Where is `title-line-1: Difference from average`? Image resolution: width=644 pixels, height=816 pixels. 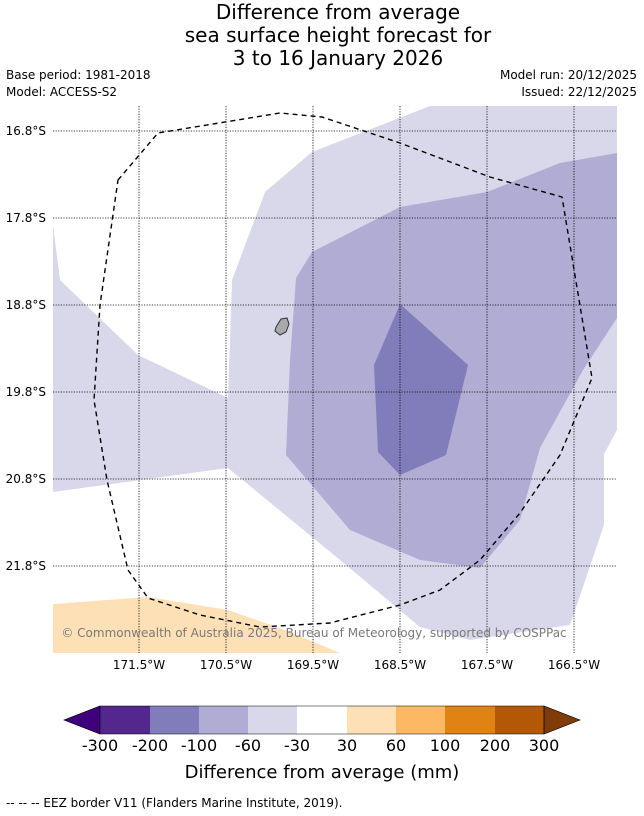 title-line-1: Difference from average is located at coordinates (338, 12).